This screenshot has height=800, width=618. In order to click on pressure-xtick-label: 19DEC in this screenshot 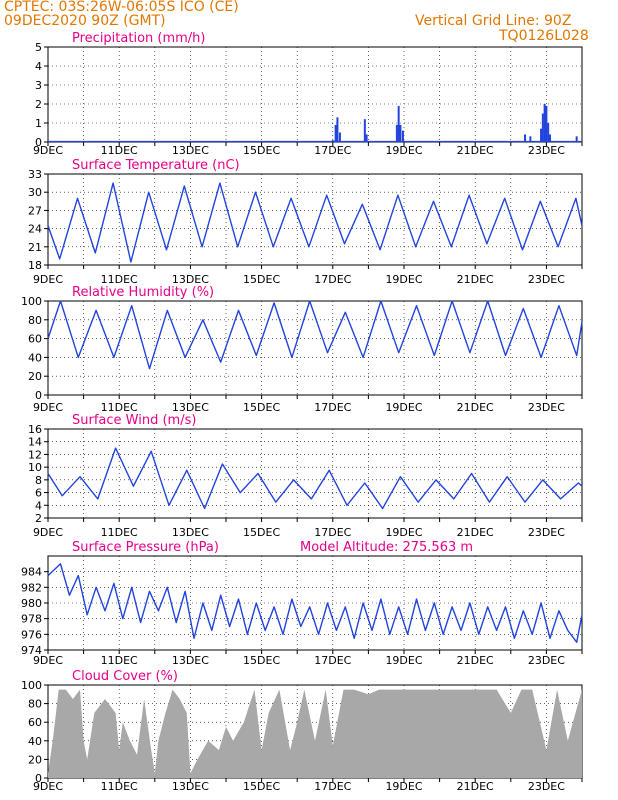, I will do `click(403, 660)`.